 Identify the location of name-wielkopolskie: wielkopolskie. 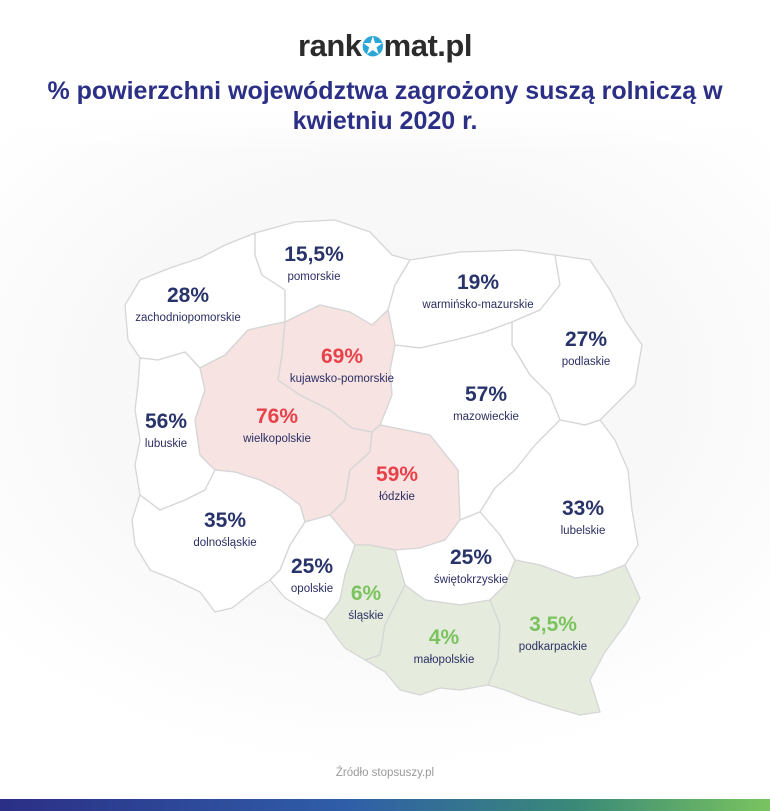
(277, 439).